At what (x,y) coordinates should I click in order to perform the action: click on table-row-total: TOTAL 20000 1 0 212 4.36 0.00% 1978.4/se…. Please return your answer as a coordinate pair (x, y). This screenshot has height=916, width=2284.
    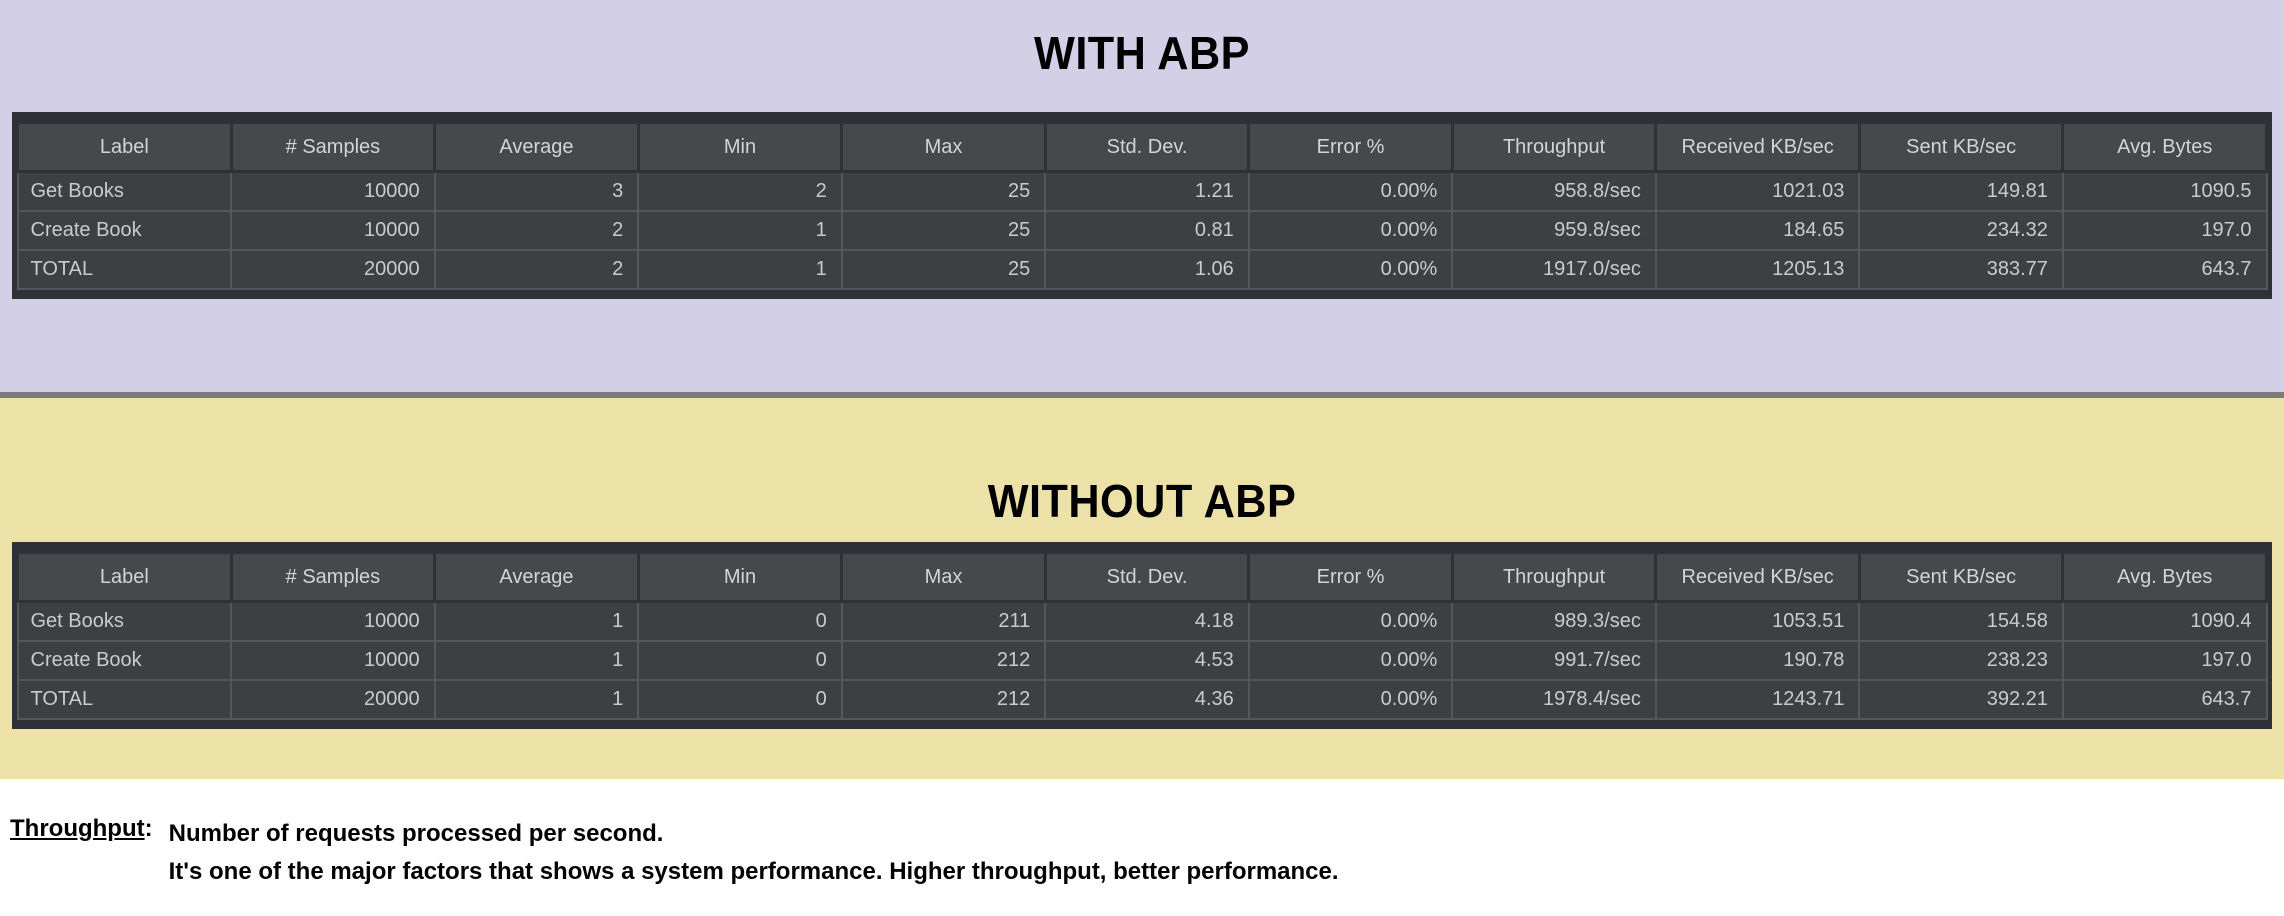
    Looking at the image, I should click on (1142, 699).